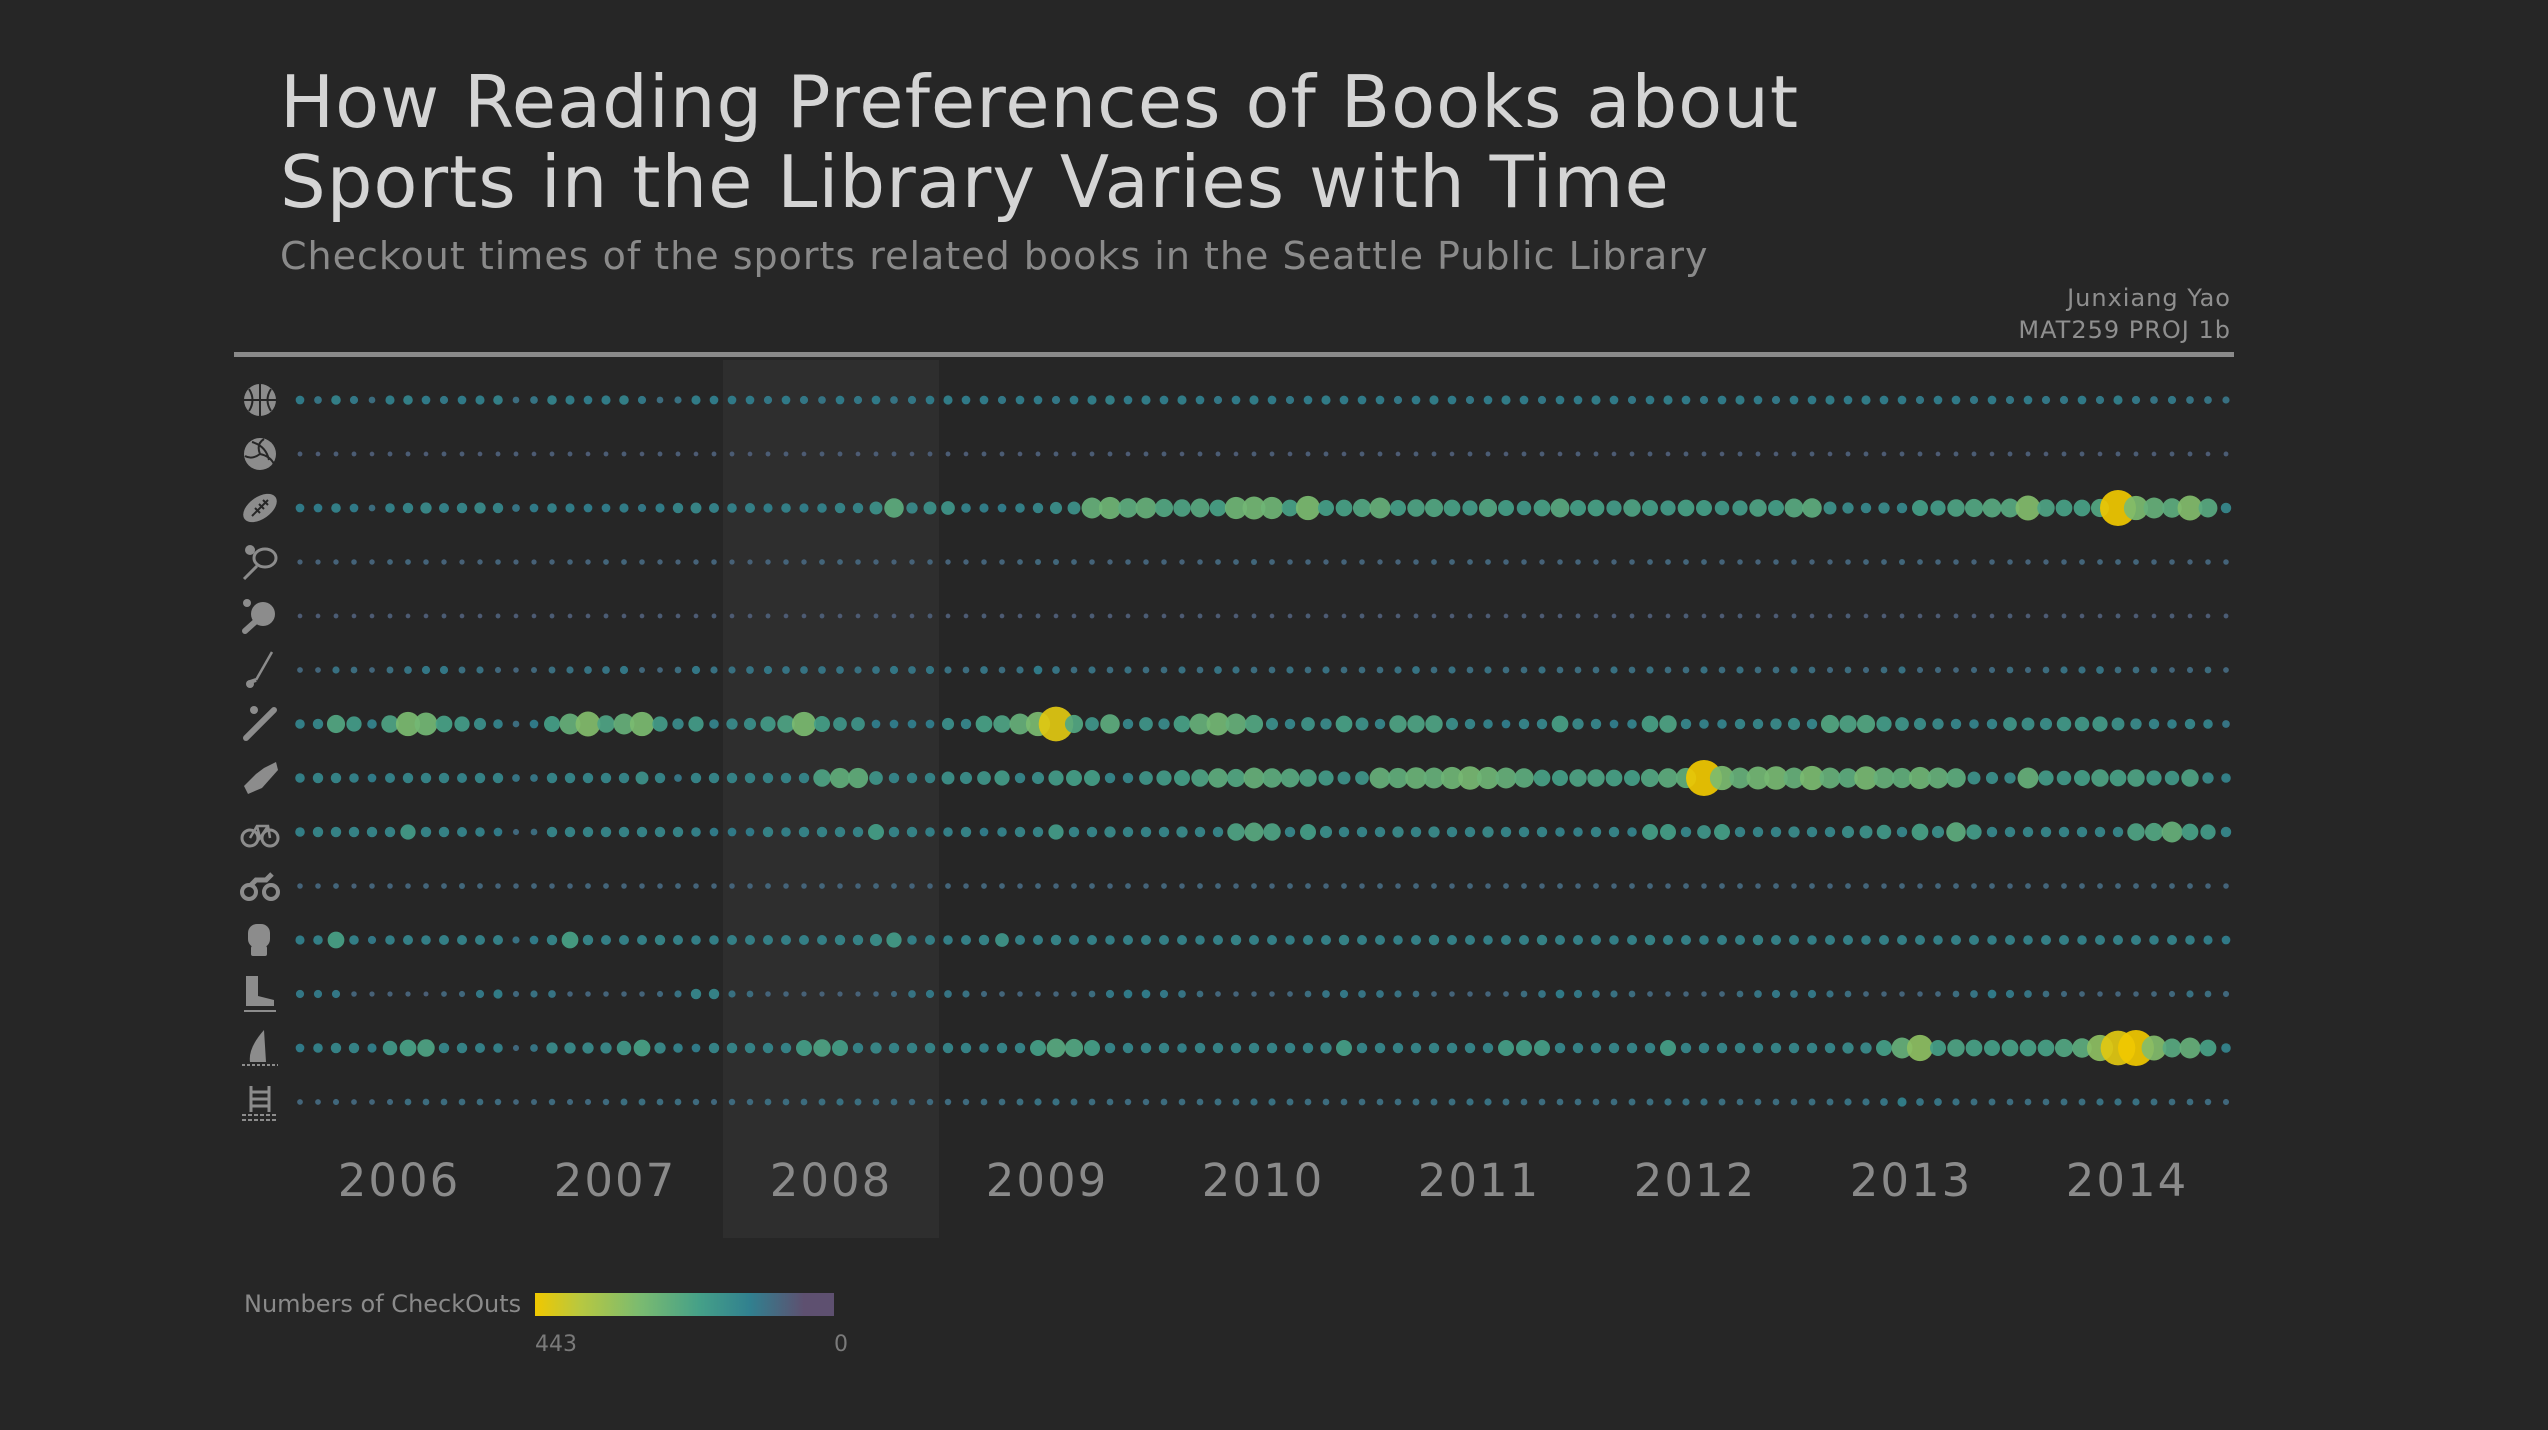  What do you see at coordinates (1695, 1180) in the screenshot?
I see `x-tick-label-2012: 2012` at bounding box center [1695, 1180].